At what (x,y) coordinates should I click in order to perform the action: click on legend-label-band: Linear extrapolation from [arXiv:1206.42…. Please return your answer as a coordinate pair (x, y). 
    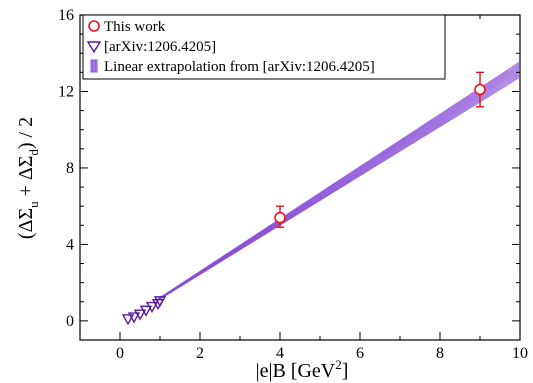
    Looking at the image, I should click on (239, 67).